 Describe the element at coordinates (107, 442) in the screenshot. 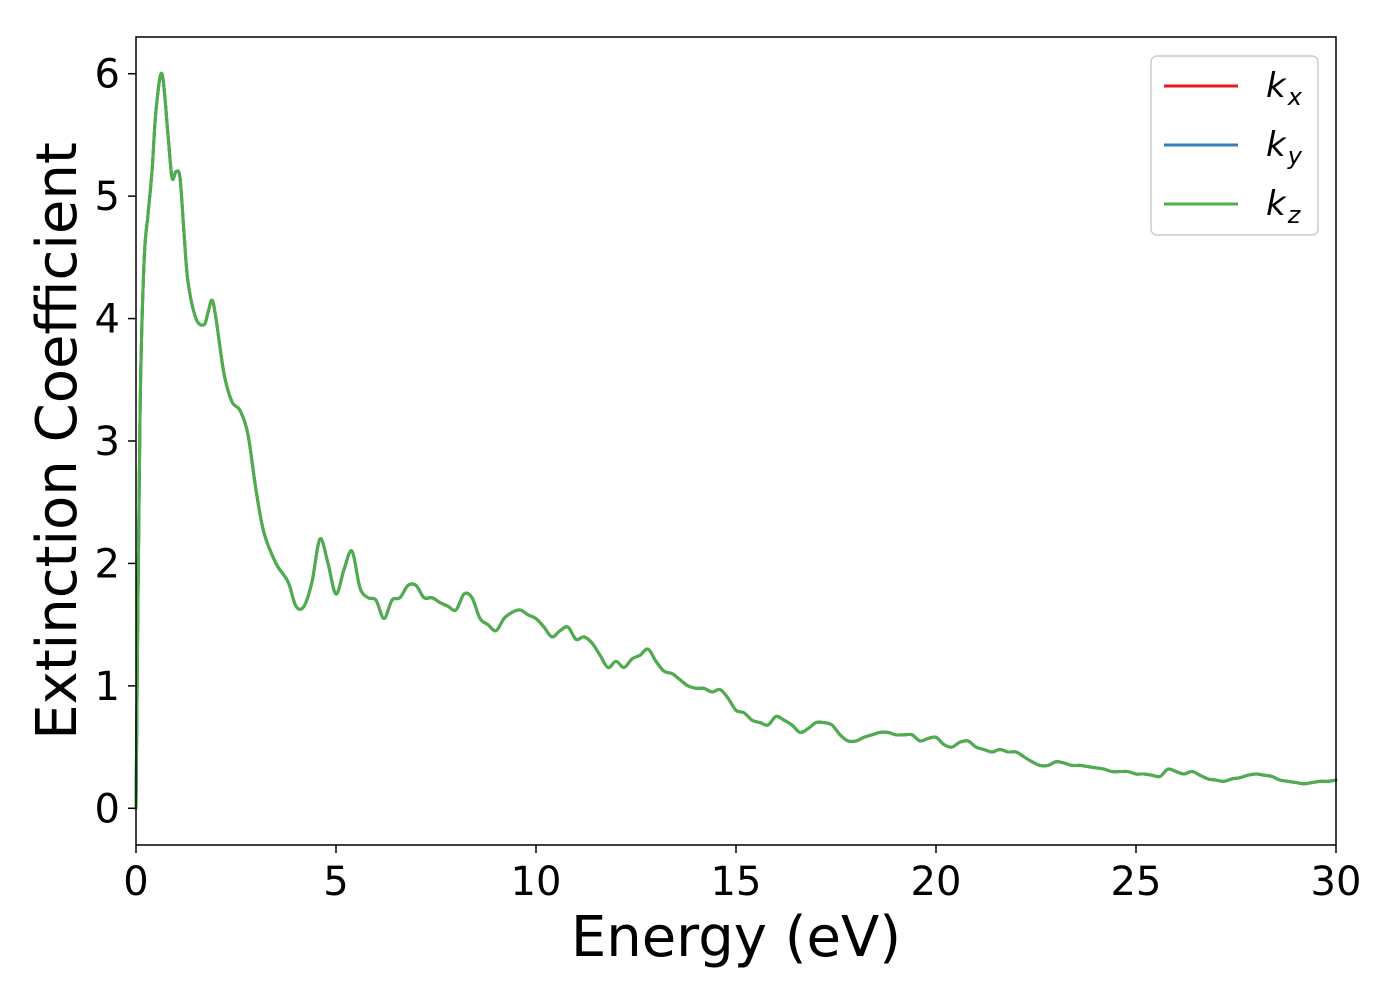

I see `y-tick-label: 3` at that location.